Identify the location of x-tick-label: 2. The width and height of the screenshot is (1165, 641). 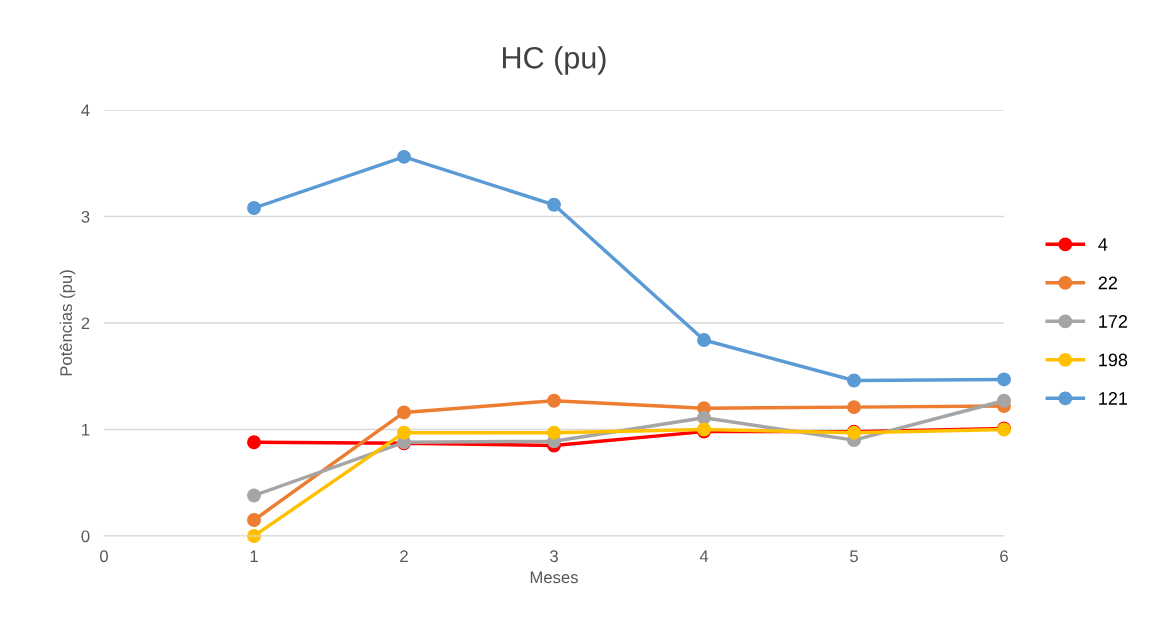
(404, 556).